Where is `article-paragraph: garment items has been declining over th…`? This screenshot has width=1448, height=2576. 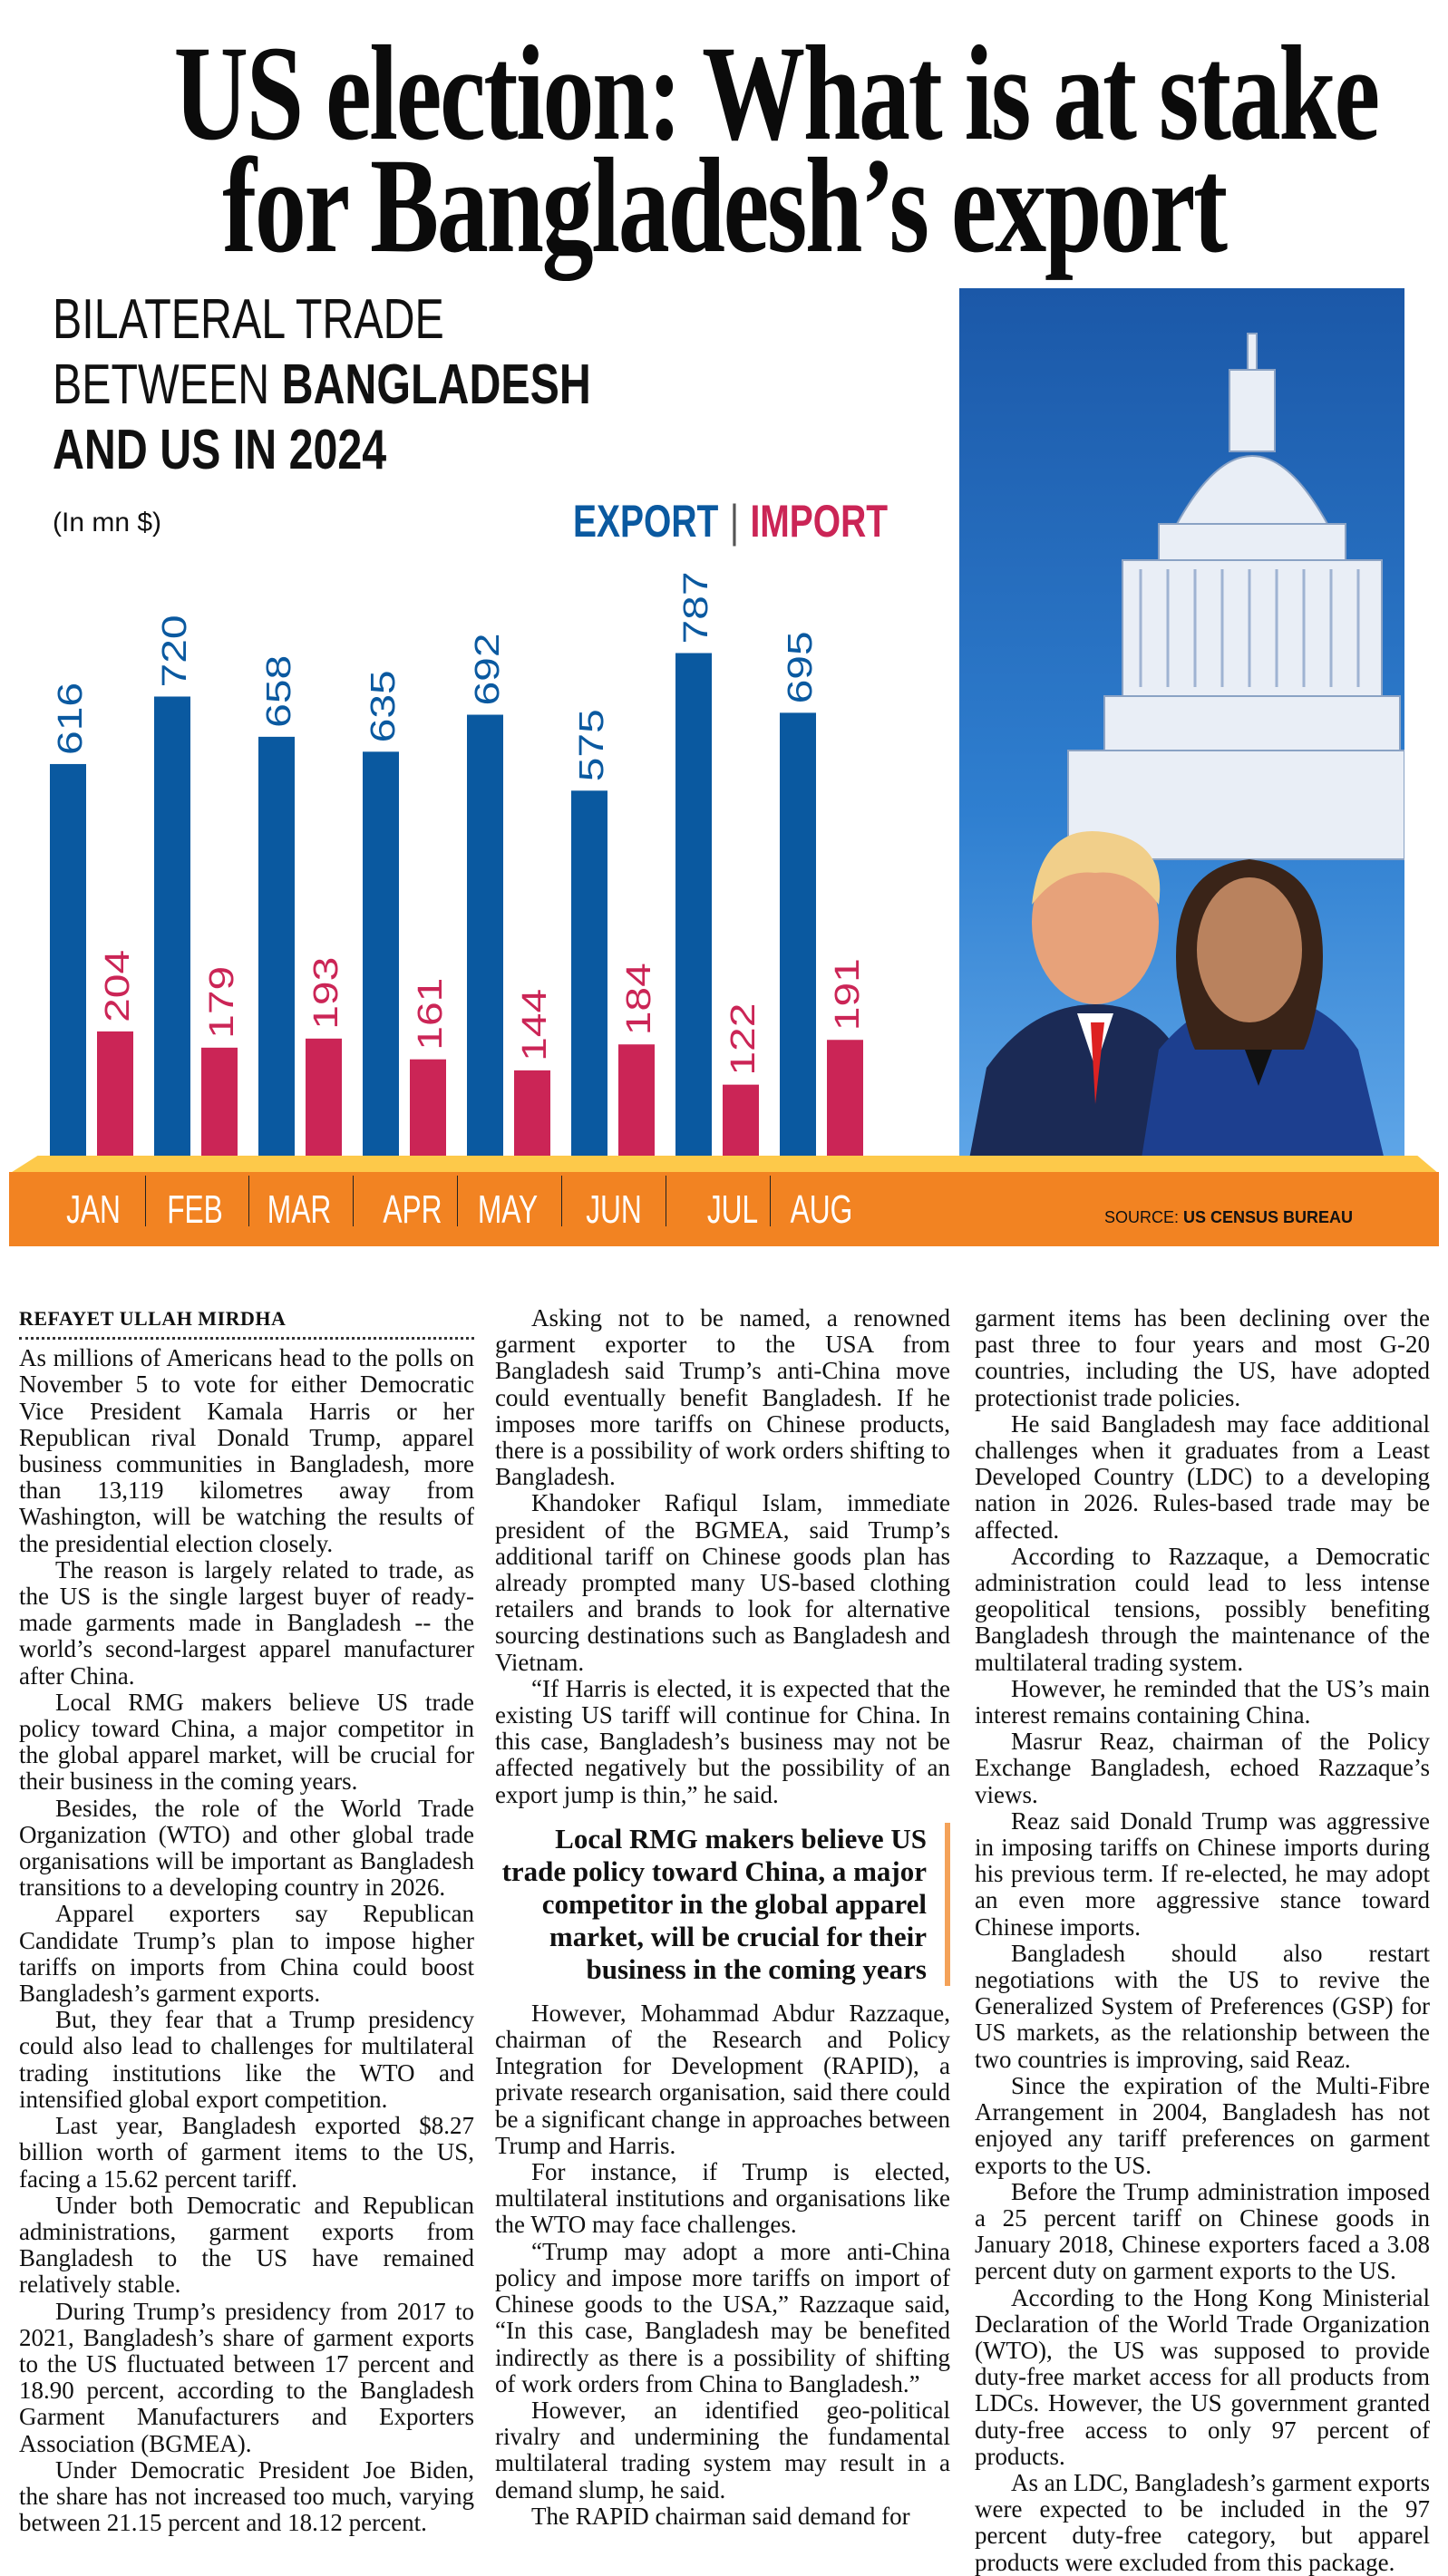 article-paragraph: garment items has been declining over th… is located at coordinates (1203, 1357).